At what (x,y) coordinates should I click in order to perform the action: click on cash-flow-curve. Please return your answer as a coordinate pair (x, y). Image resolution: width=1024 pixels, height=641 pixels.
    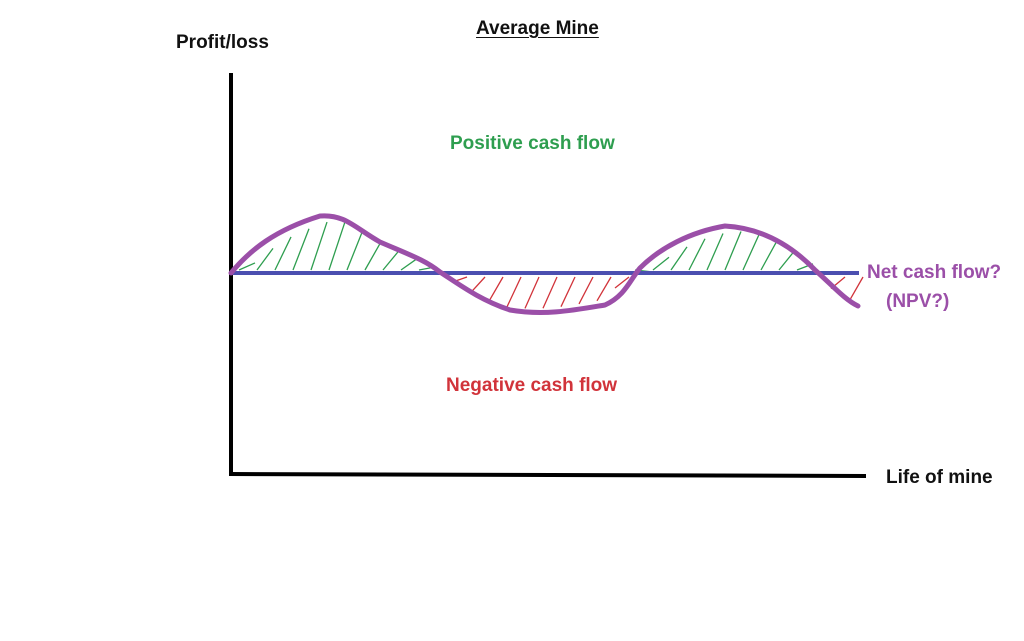
    Looking at the image, I should click on (544, 264).